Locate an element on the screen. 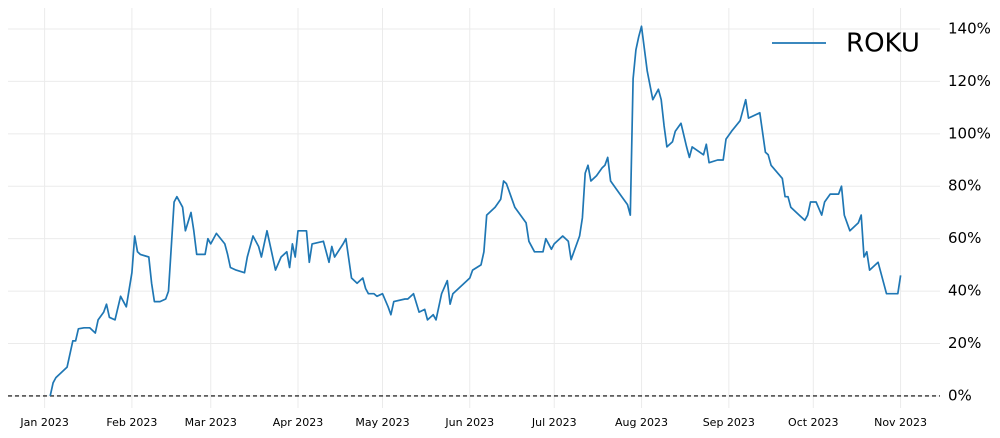 Image resolution: width=1000 pixels, height=438 pixels. x-tick-label: Aug 2023 is located at coordinates (641, 422).